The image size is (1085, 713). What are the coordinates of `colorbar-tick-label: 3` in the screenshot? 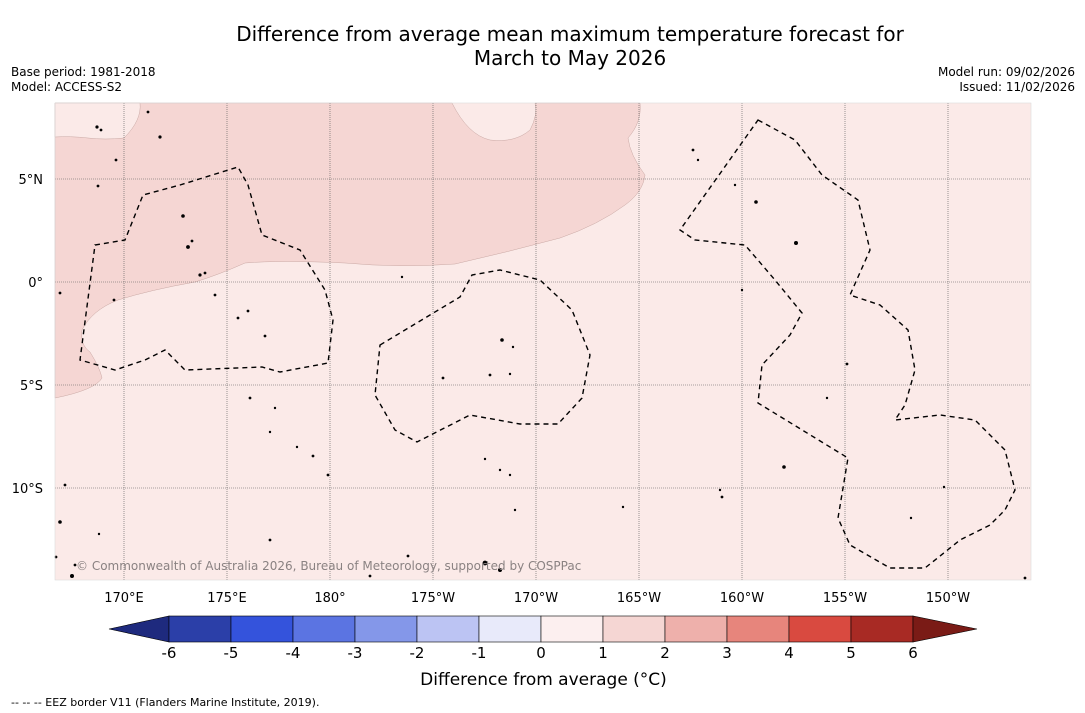 It's located at (727, 653).